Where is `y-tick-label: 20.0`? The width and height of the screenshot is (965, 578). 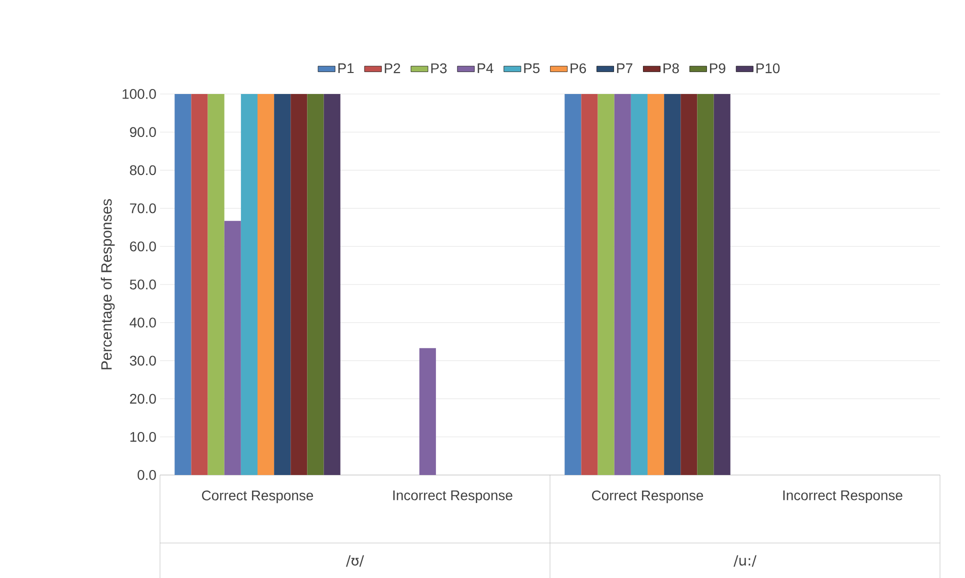 y-tick-label: 20.0 is located at coordinates (143, 399).